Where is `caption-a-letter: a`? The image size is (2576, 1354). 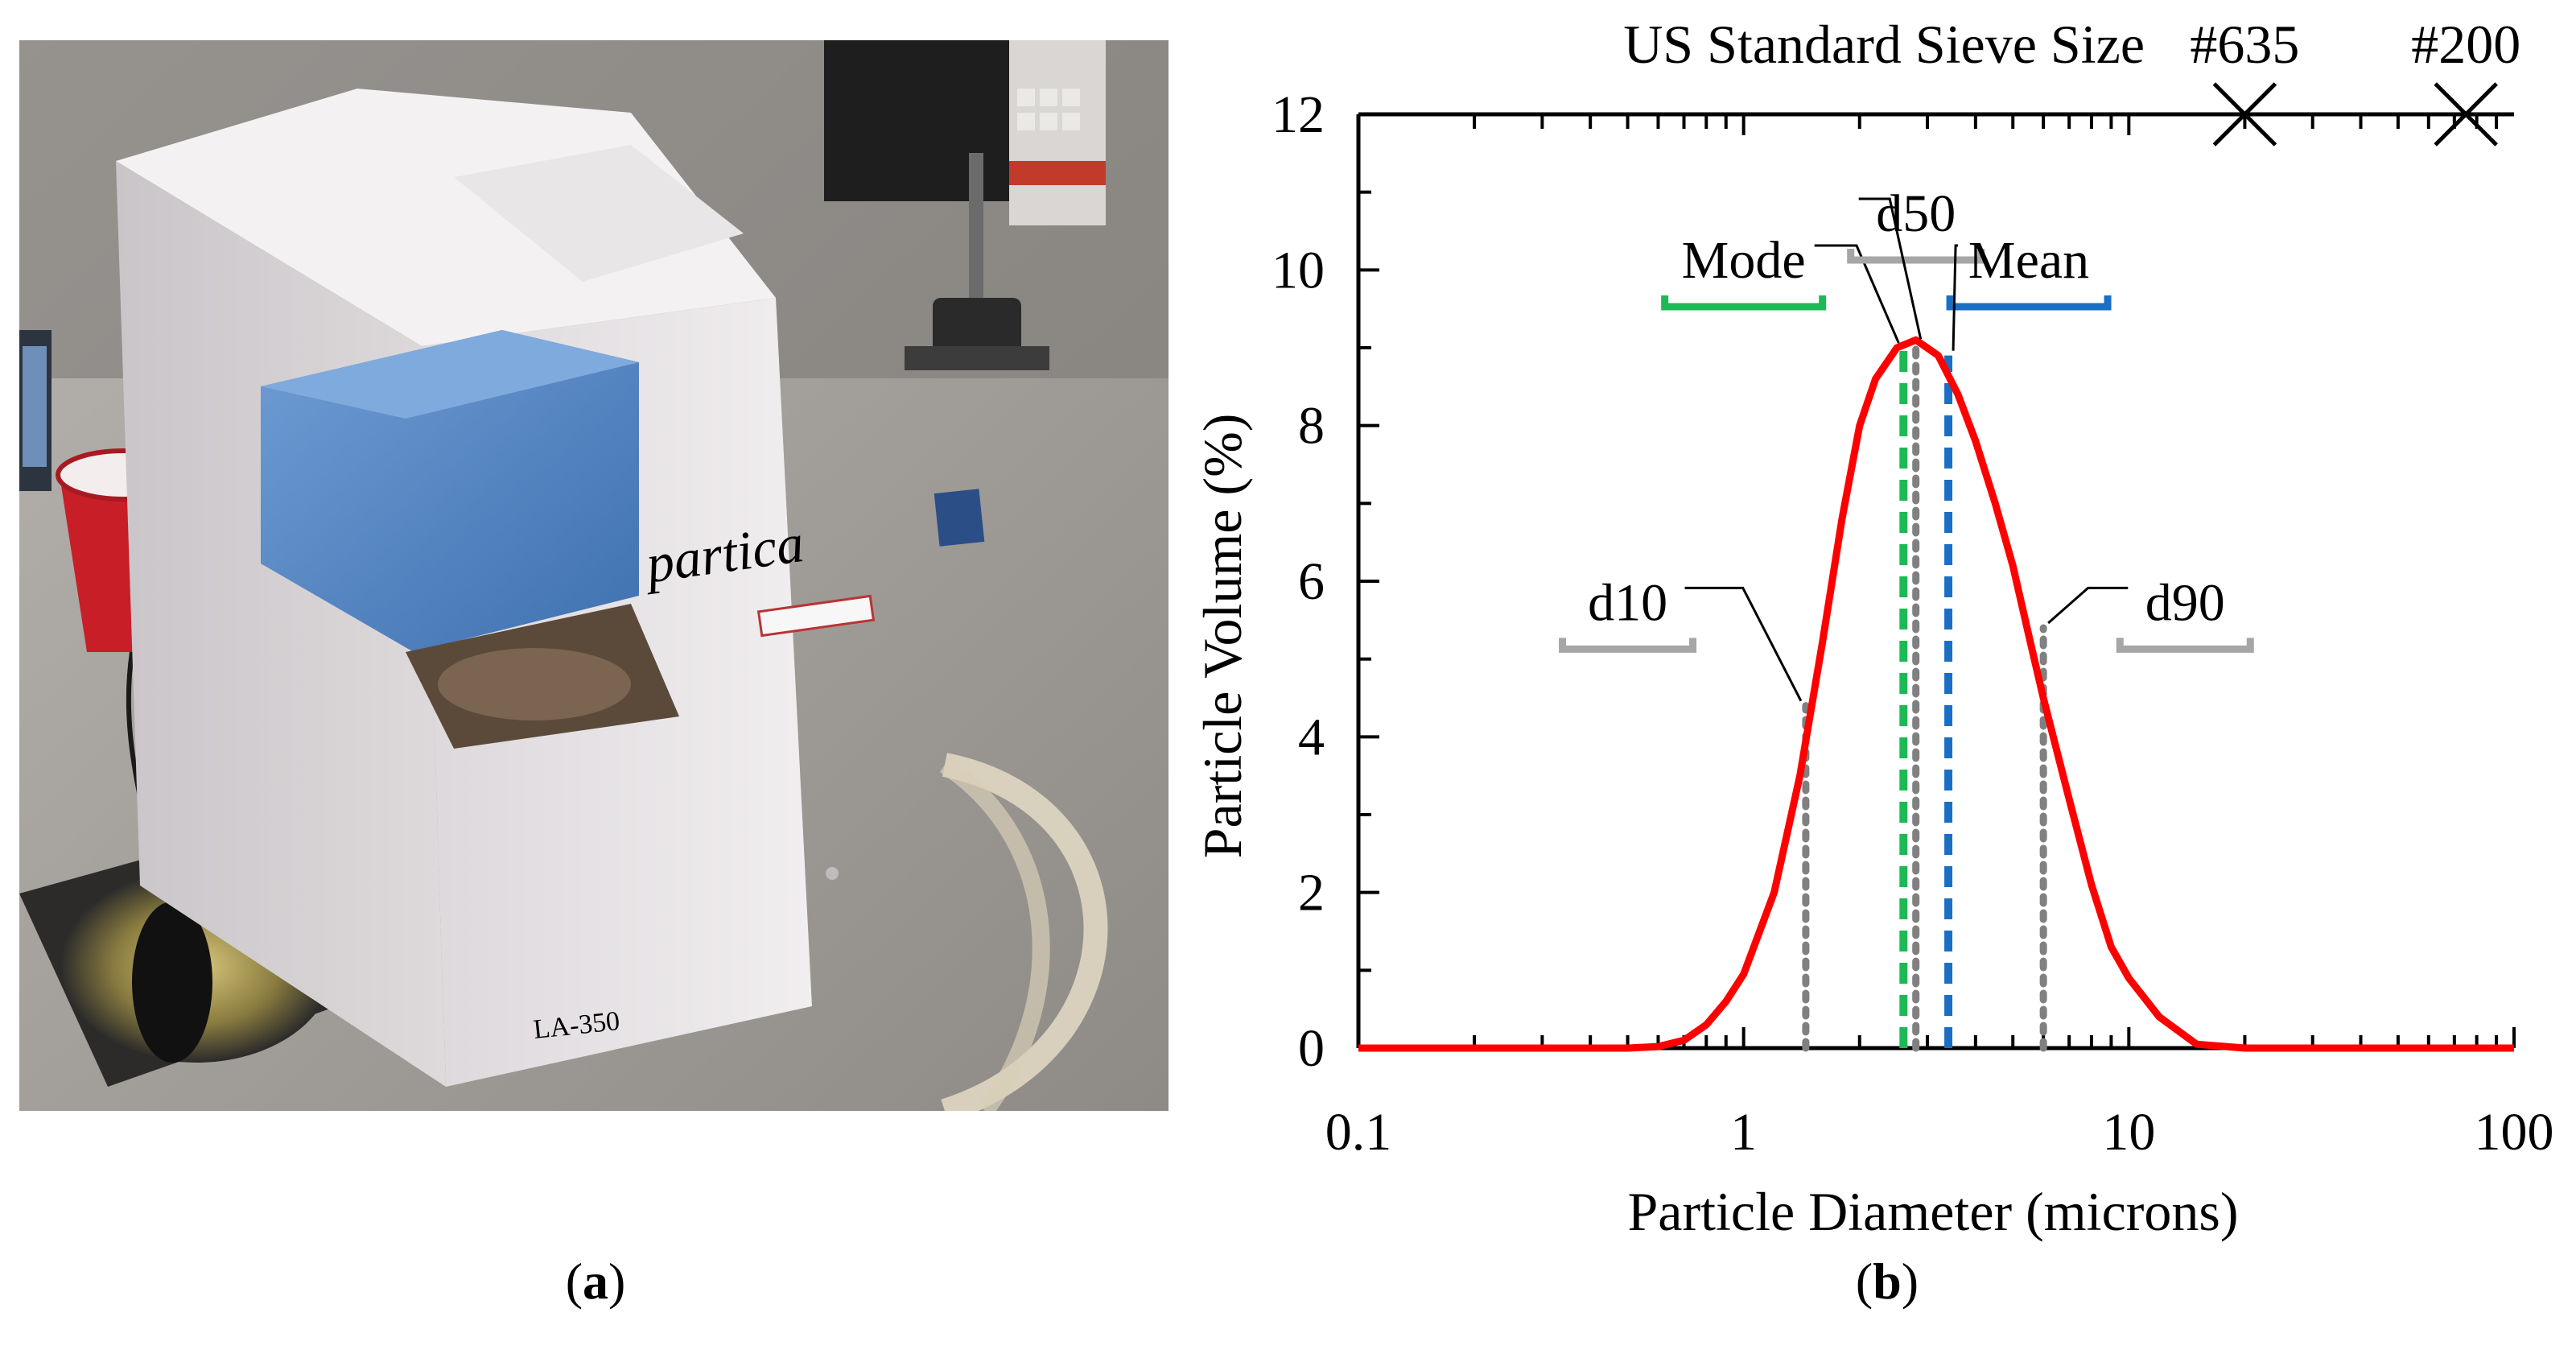
caption-a-letter: a is located at coordinates (595, 1281).